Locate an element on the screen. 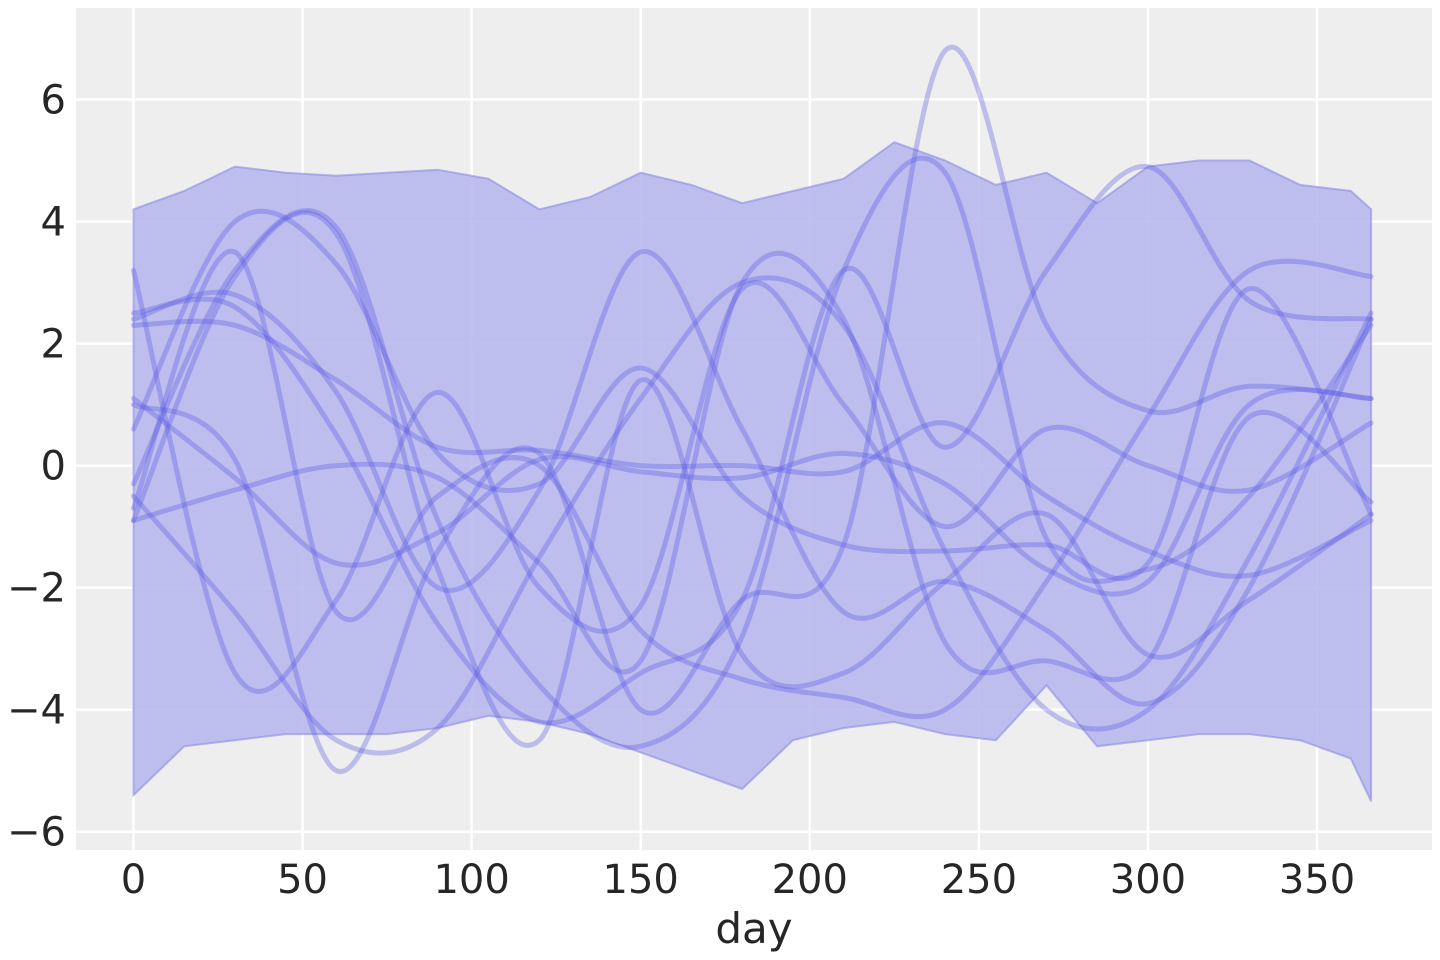 The height and width of the screenshot is (960, 1440). x-tick-label: 50 is located at coordinates (302, 880).